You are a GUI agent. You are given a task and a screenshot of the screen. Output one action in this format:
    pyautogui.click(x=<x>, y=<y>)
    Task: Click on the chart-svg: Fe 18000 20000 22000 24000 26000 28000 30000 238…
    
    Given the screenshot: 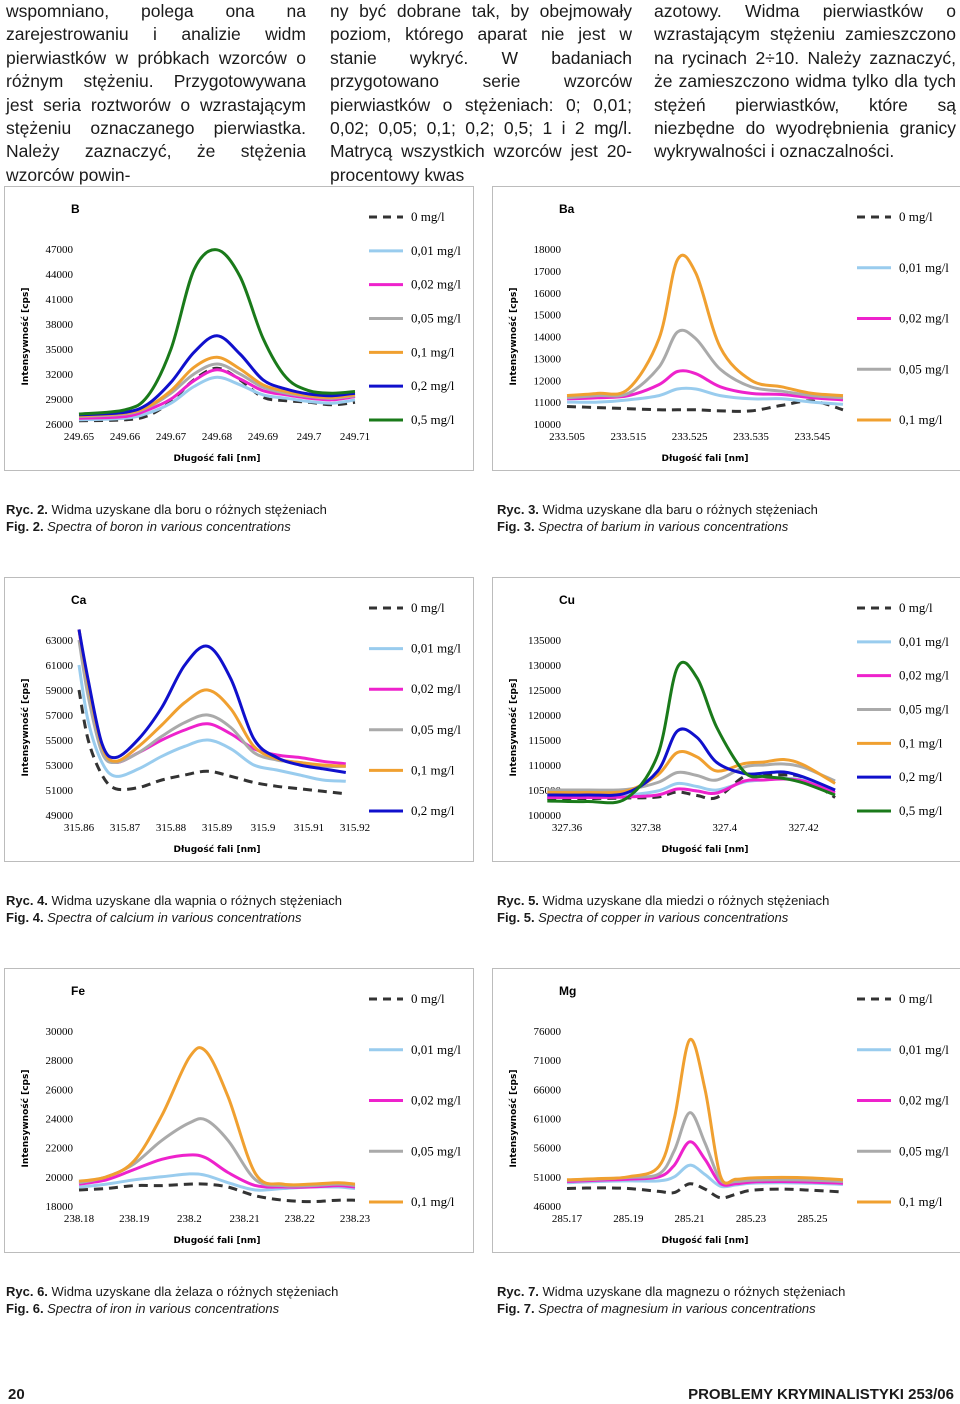 What is the action you would take?
    pyautogui.click(x=240, y=1115)
    